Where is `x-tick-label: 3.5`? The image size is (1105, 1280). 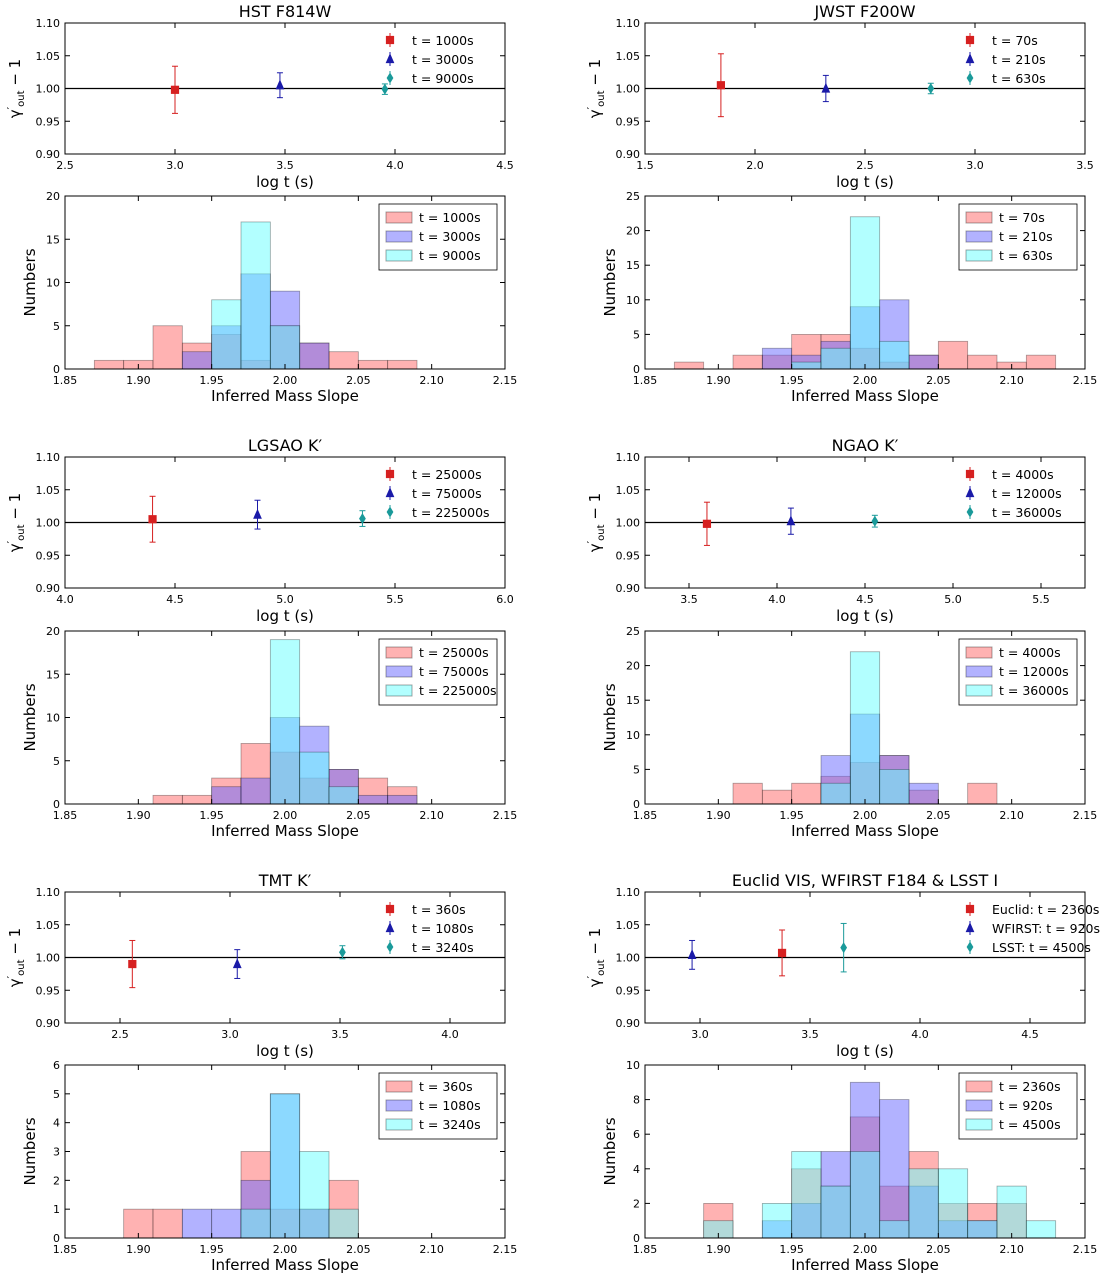 x-tick-label: 3.5 is located at coordinates (1085, 165).